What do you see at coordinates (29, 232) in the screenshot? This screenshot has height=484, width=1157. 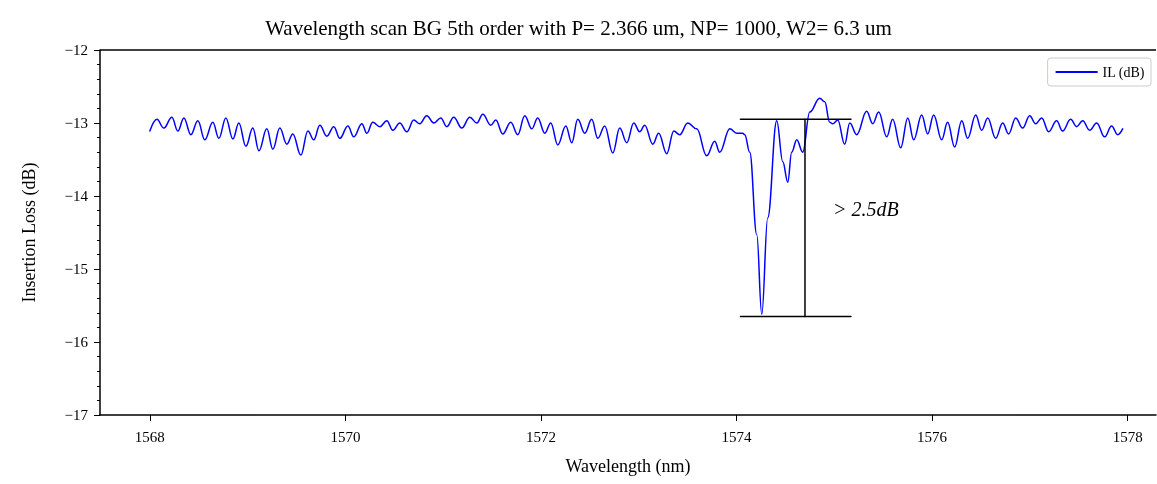 I see `y-axis-title: Insertion Loss (dB)` at bounding box center [29, 232].